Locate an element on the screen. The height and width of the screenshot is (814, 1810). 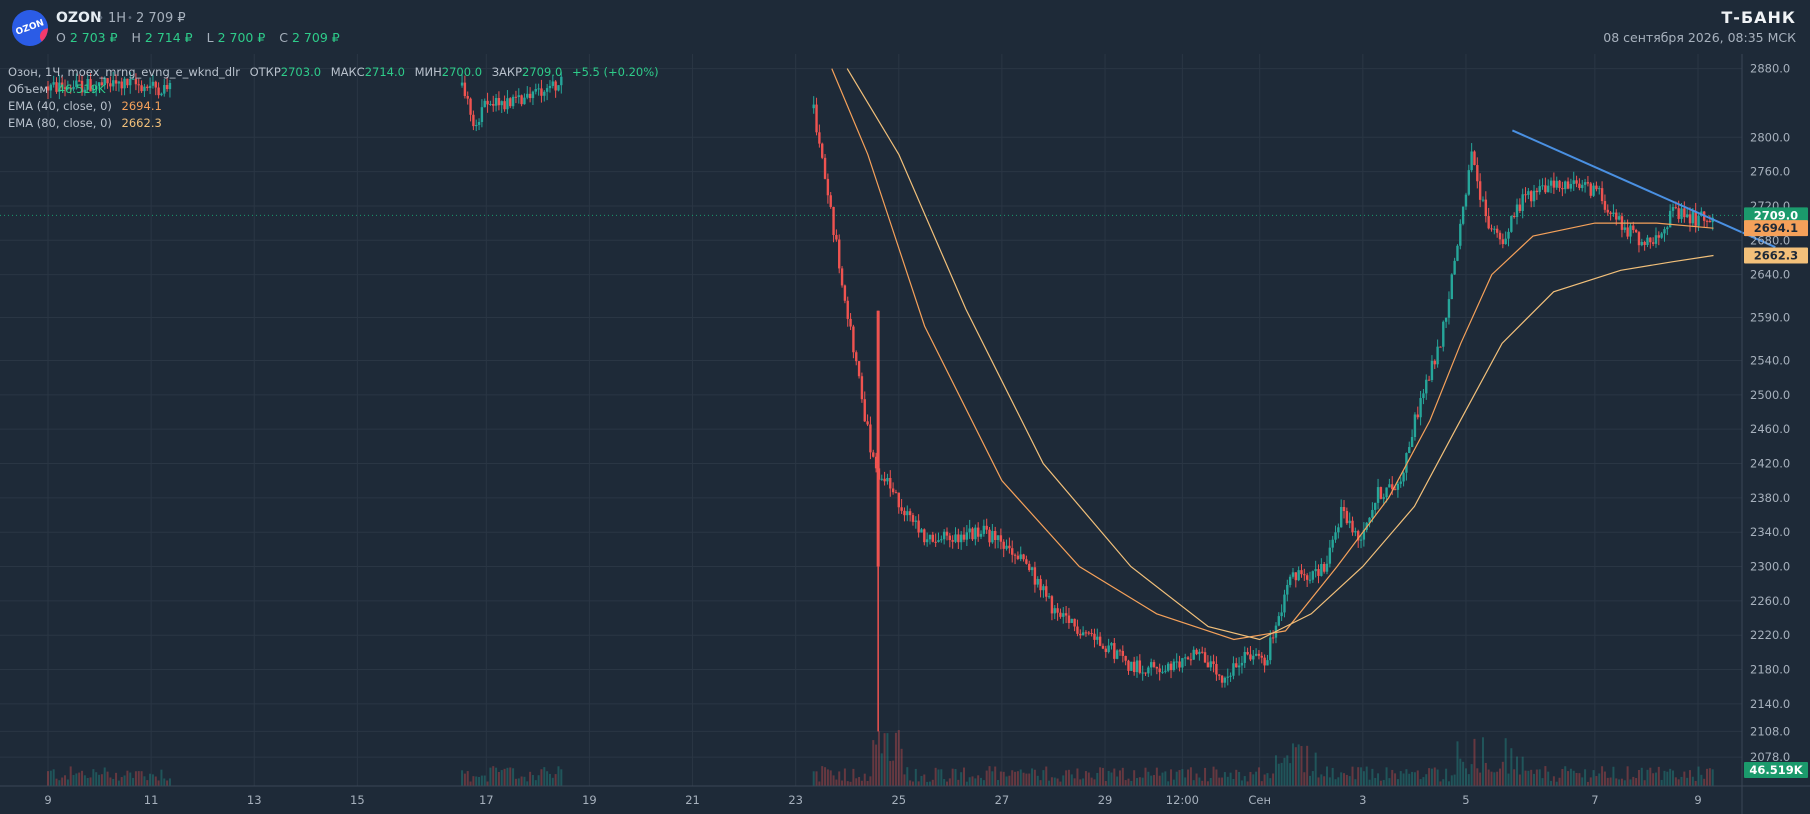
ema40-legend-row: EMA (40, close, 0) 2694.1 is located at coordinates (85, 106).